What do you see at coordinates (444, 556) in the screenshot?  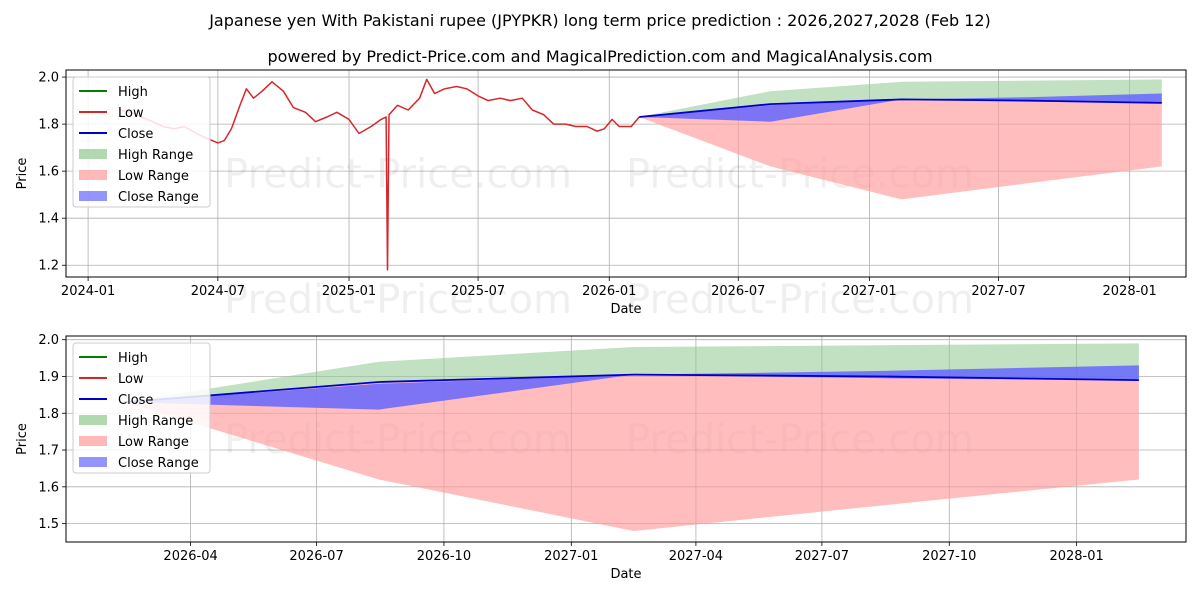 I see `x-tick-label: 2026-10` at bounding box center [444, 556].